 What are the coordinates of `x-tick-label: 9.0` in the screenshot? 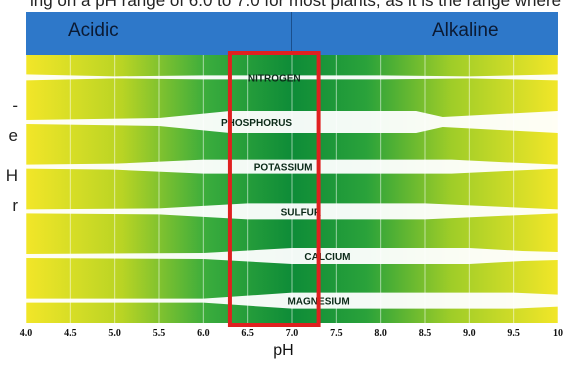 It's located at (469, 333).